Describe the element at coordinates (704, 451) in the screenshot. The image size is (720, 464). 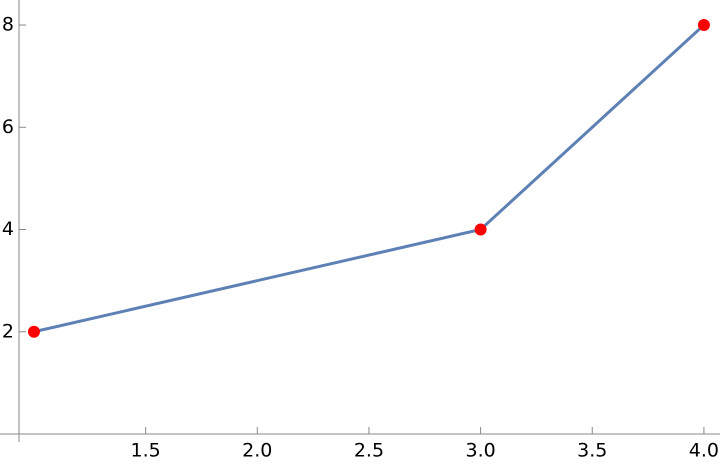
I see `x-tick-label: 4.0` at that location.